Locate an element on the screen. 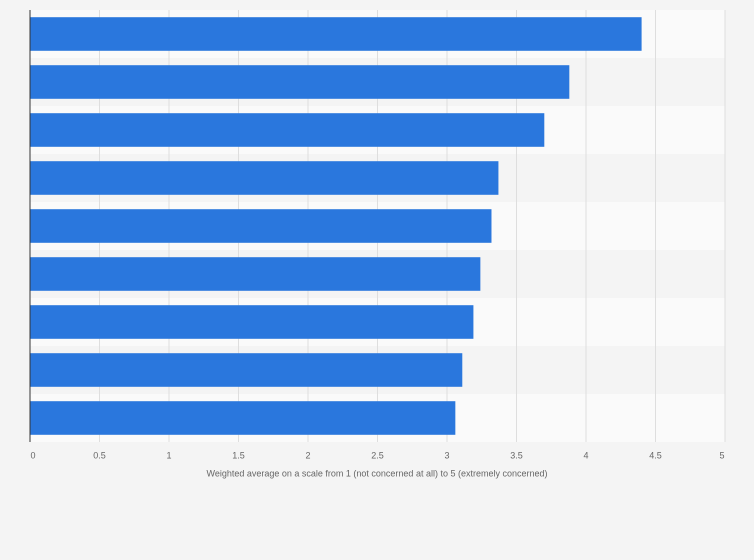  x-tick-label: 3.5 is located at coordinates (516, 455).